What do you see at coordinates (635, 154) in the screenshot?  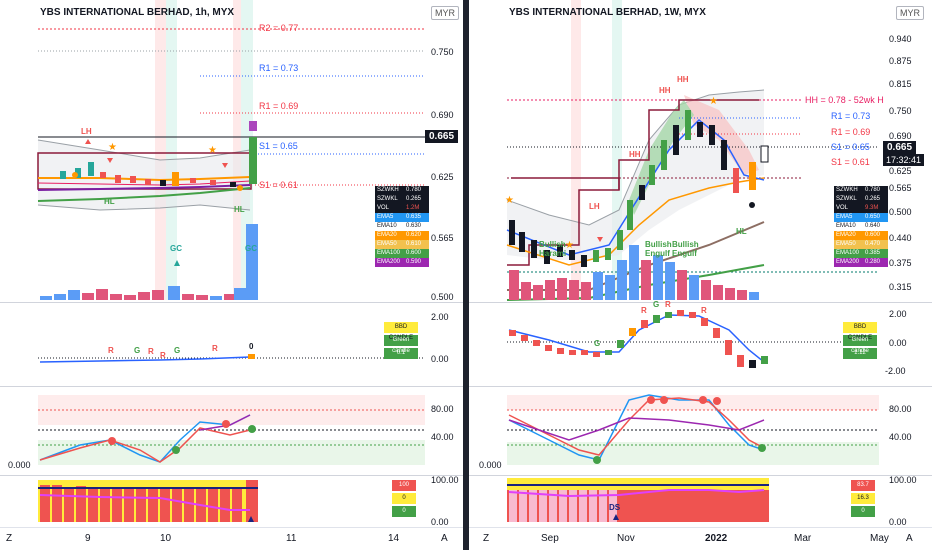 I see `signal-label: HH` at bounding box center [635, 154].